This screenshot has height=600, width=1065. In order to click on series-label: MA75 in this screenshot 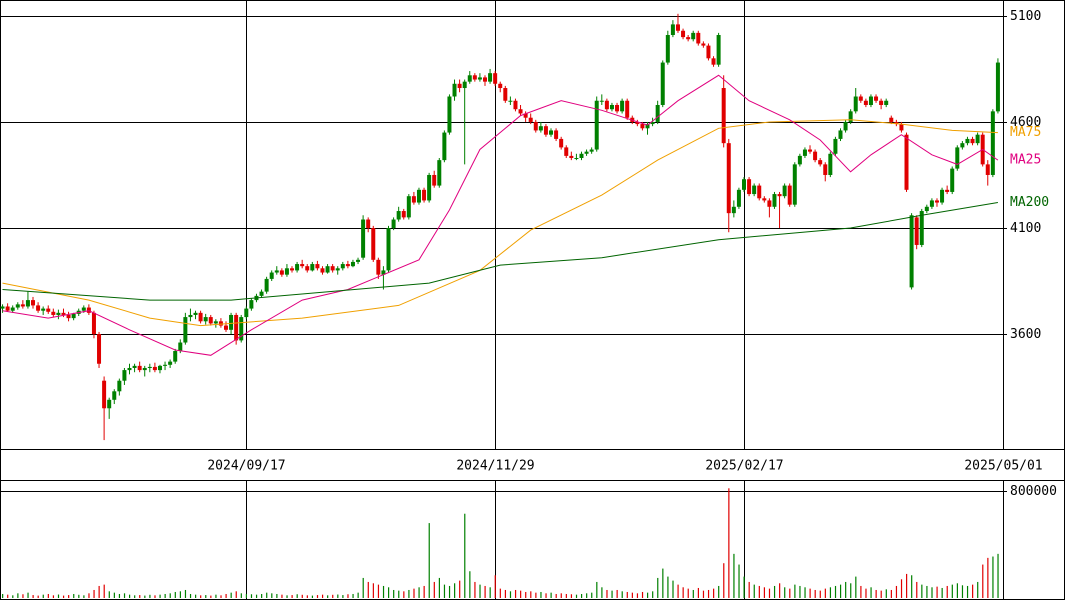, I will do `click(1025, 132)`.